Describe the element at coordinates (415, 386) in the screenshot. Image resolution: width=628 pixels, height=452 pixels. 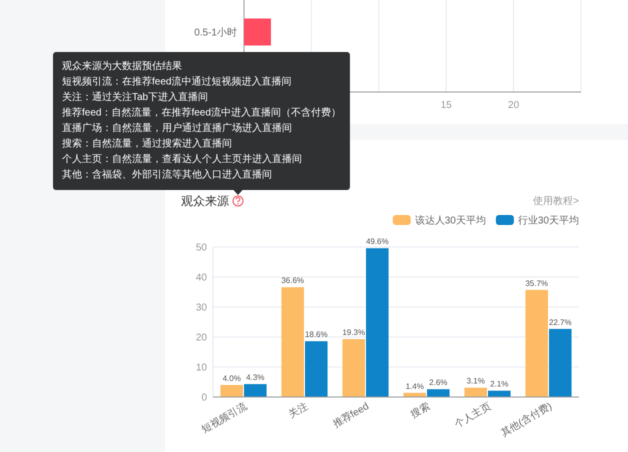
I see `data-label: 1.4%` at that location.